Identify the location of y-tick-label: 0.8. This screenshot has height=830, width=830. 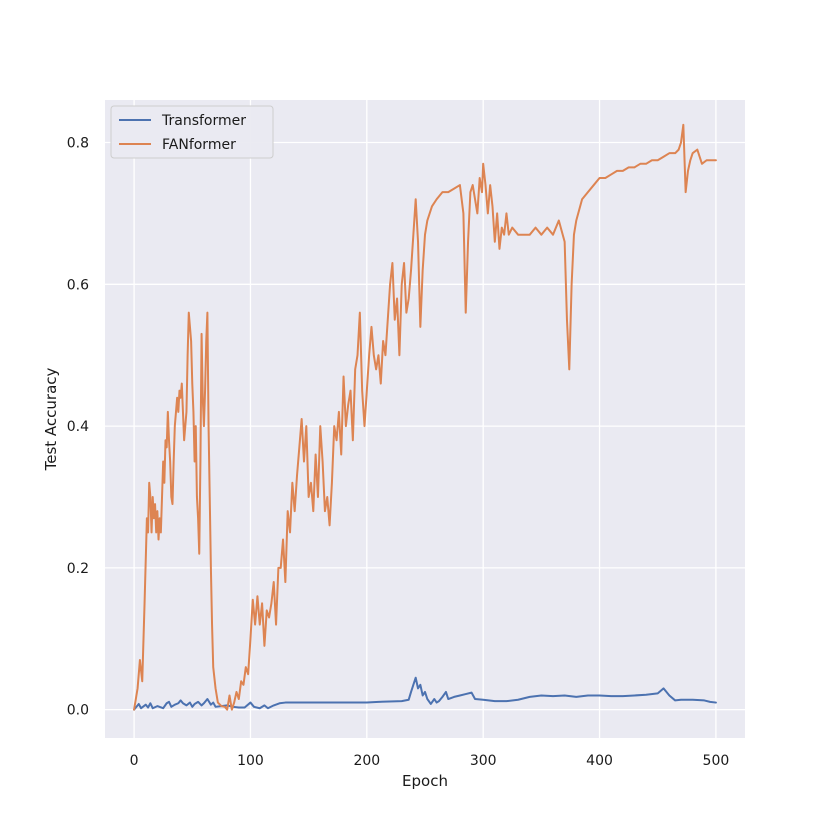
(78, 144).